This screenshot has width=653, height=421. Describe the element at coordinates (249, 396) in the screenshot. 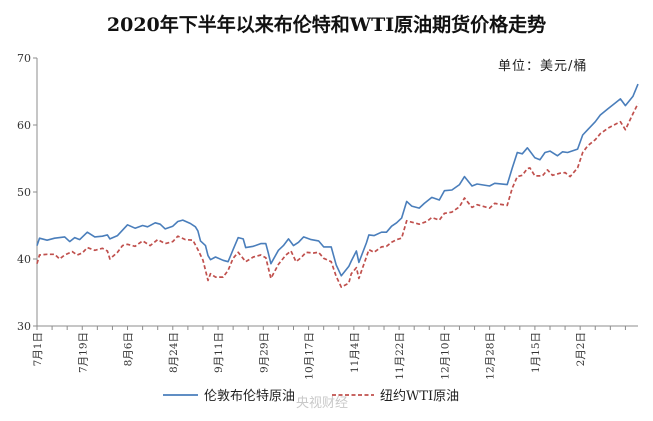

I see `legend-label: 伦敦布伦特原油` at that location.